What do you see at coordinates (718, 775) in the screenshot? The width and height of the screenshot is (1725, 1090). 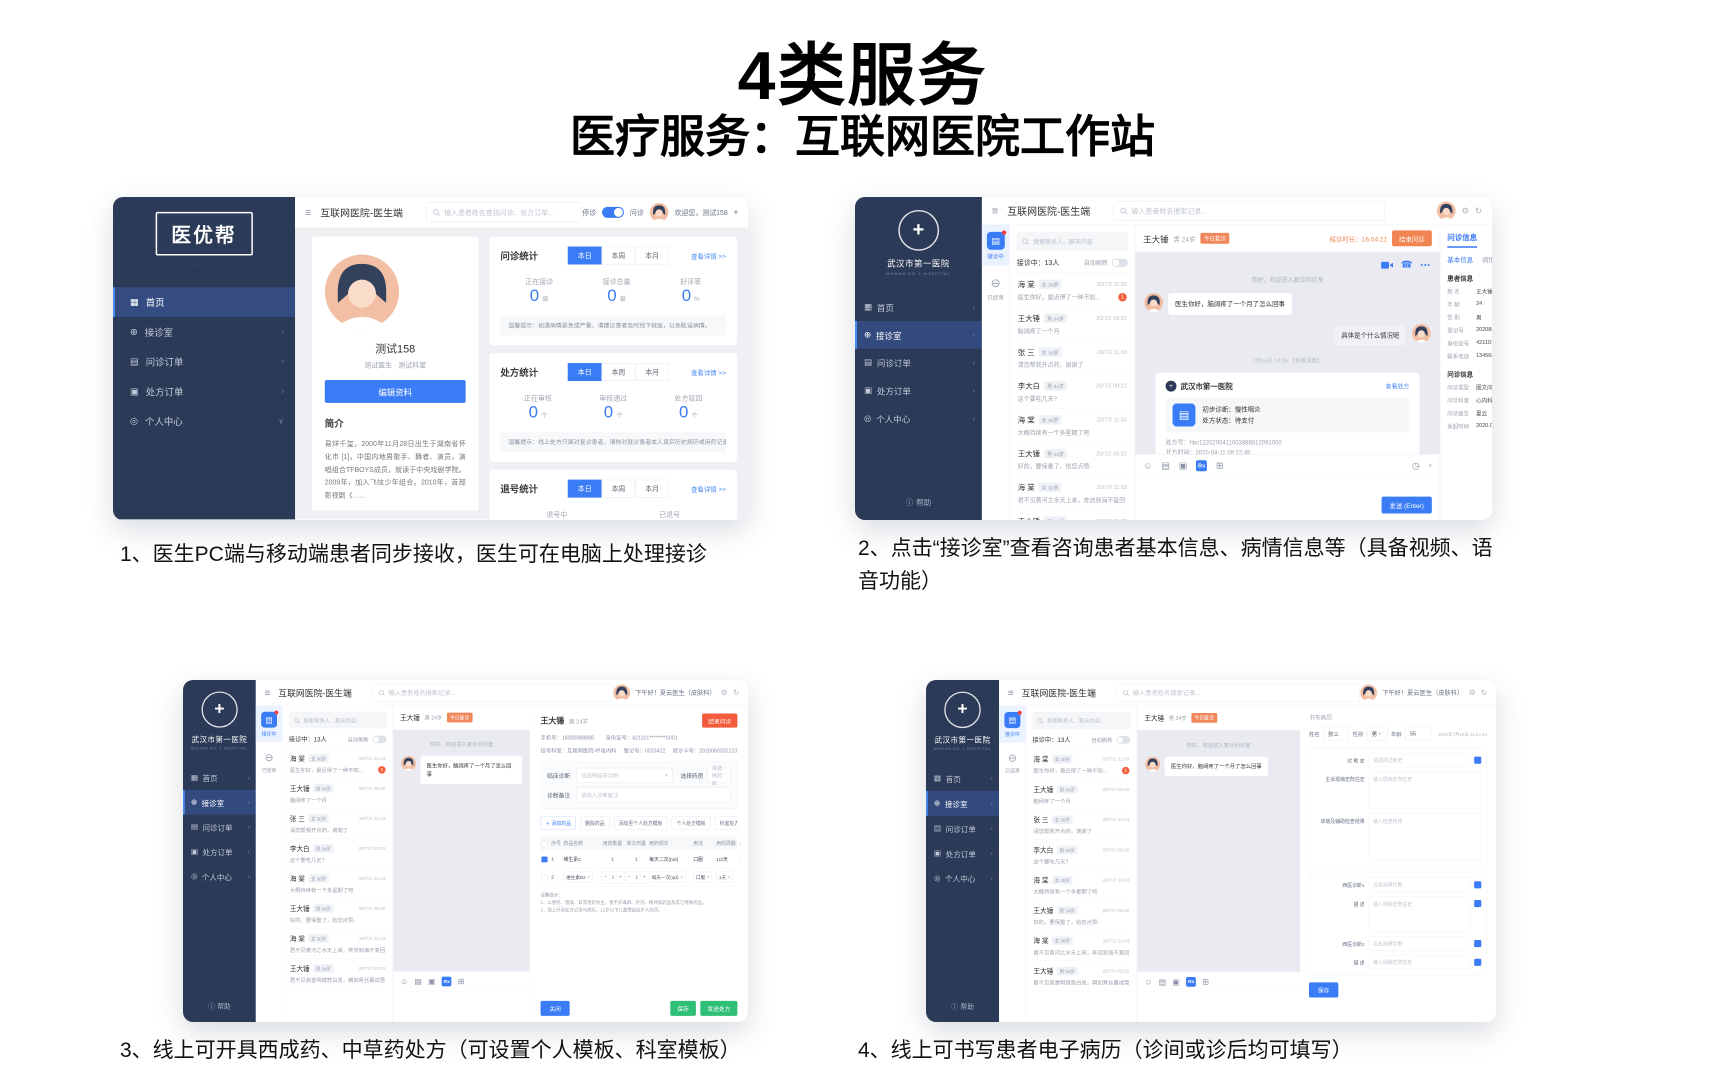 I see `pharmacy-input: 请选择药房` at bounding box center [718, 775].